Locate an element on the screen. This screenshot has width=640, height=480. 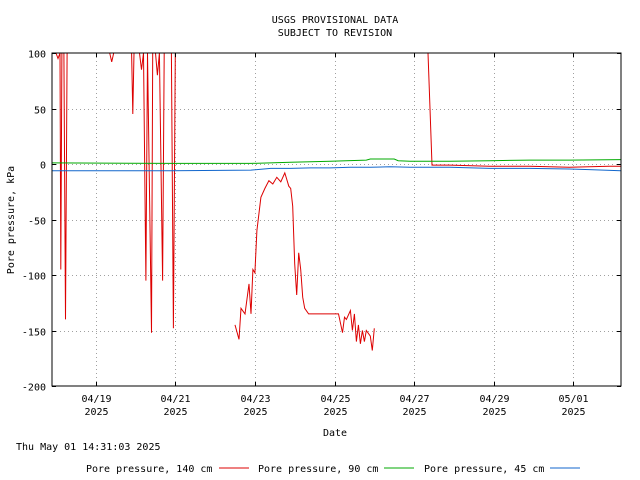
legend-item-140cm: Pore pressure, 140 cm is located at coordinates (167, 469).